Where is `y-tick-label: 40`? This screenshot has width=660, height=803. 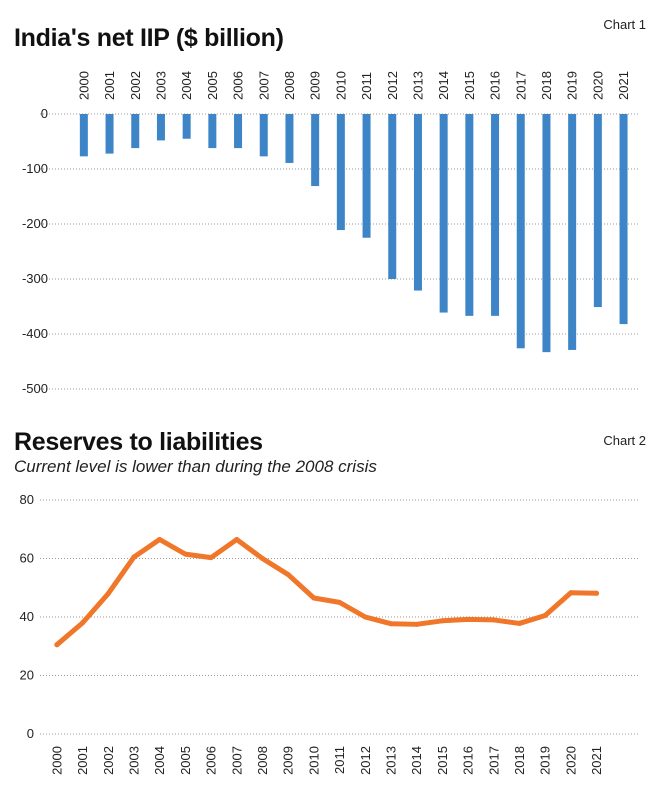
y-tick-label: 40 is located at coordinates (27, 616).